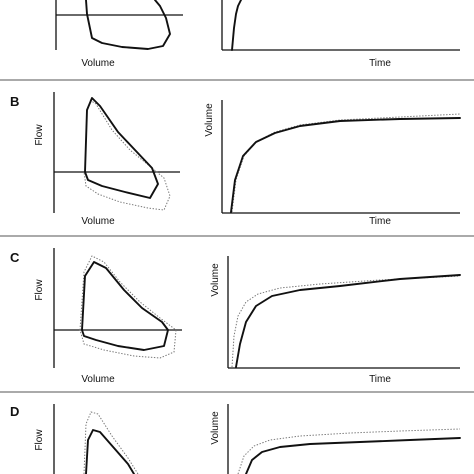  I want to click on panel-d-loop-dotted-trace, so click(111, 442).